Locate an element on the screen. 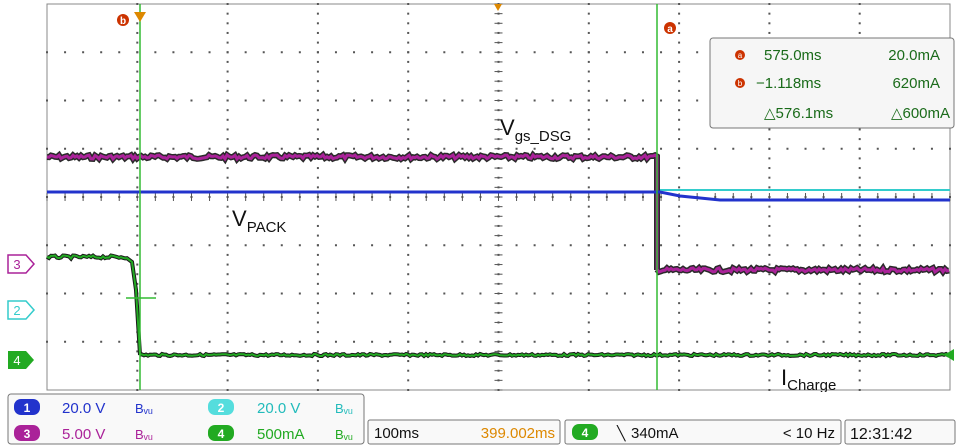 The height and width of the screenshot is (446, 959). readout-a-icon is located at coordinates (740, 55).